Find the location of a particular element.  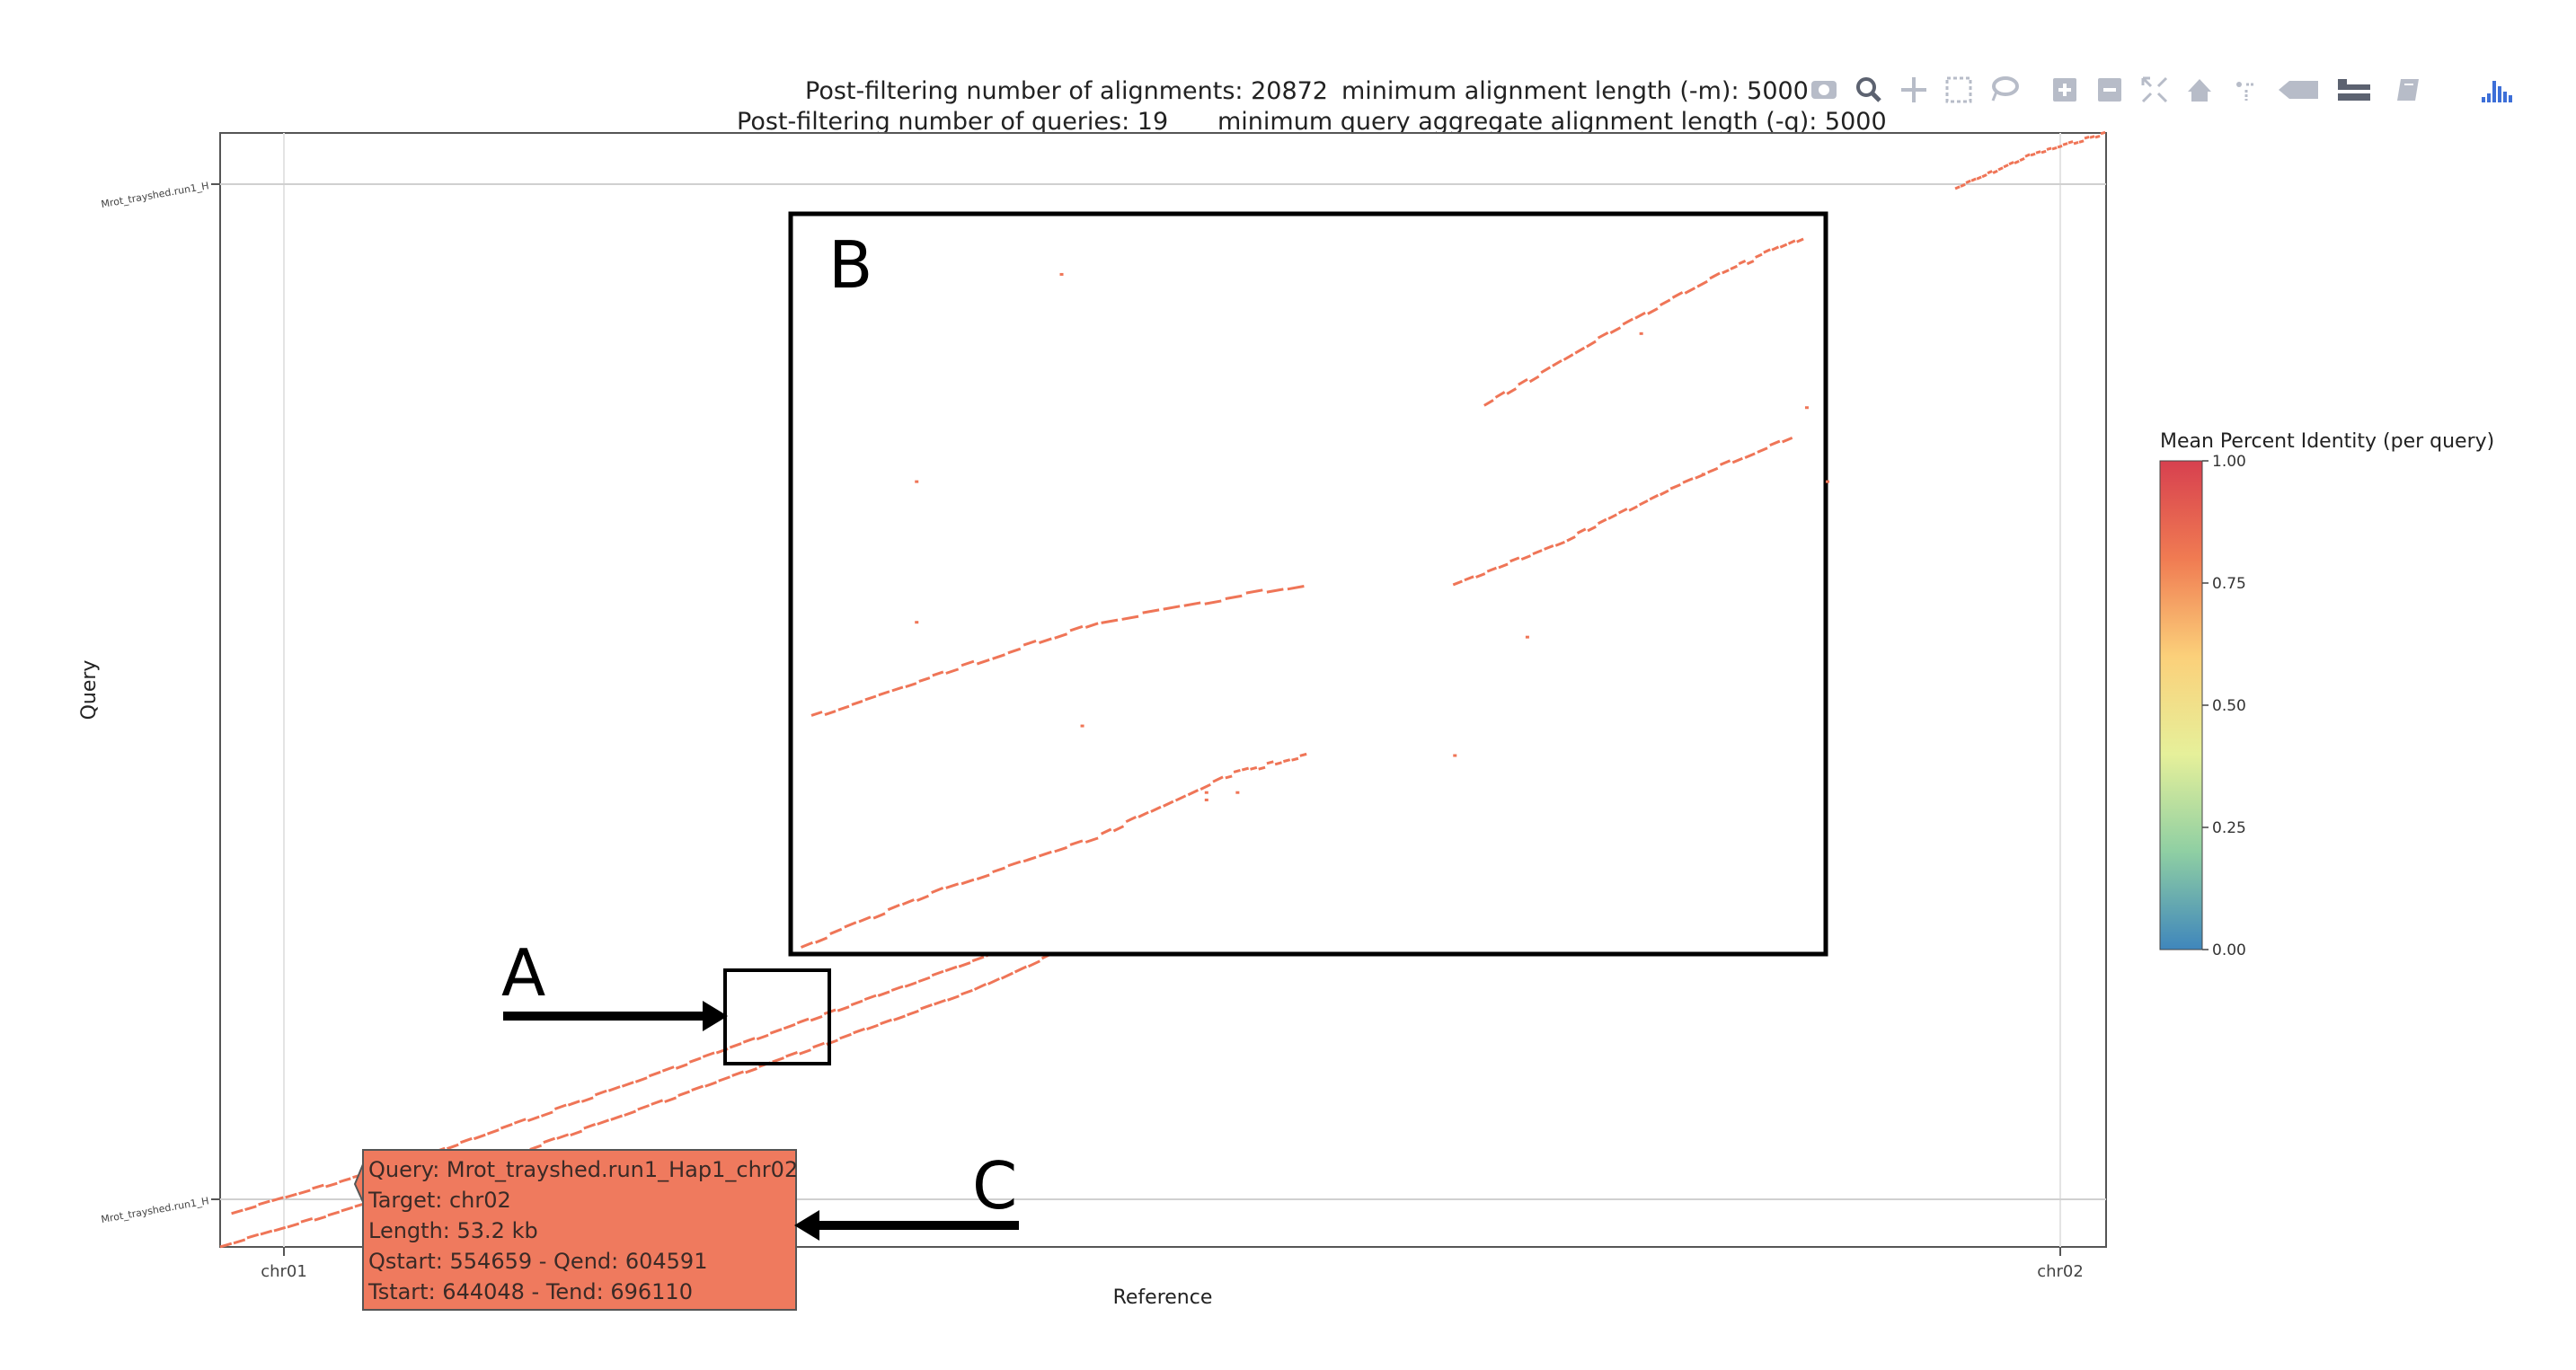

label-c: C is located at coordinates (995, 1186).